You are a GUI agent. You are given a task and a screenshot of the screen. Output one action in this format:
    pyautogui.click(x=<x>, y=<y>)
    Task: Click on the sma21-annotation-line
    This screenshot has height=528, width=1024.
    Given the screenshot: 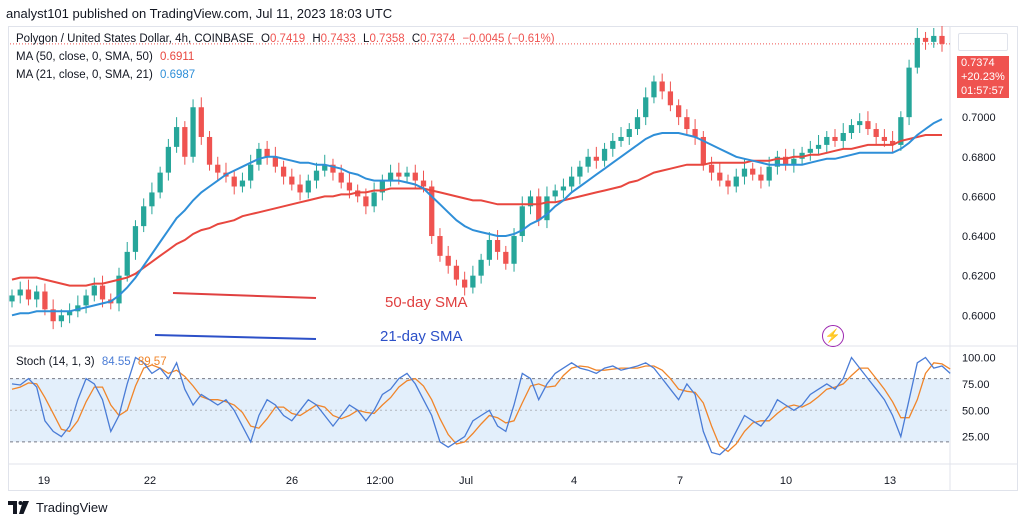 What is the action you would take?
    pyautogui.click(x=235, y=337)
    